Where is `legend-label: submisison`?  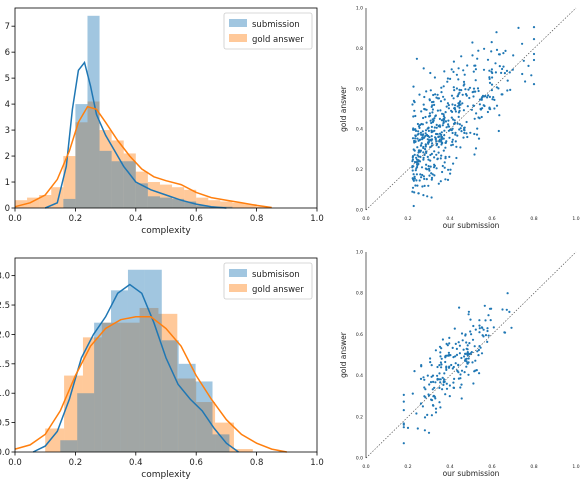 legend-label: submisison is located at coordinates (276, 275).